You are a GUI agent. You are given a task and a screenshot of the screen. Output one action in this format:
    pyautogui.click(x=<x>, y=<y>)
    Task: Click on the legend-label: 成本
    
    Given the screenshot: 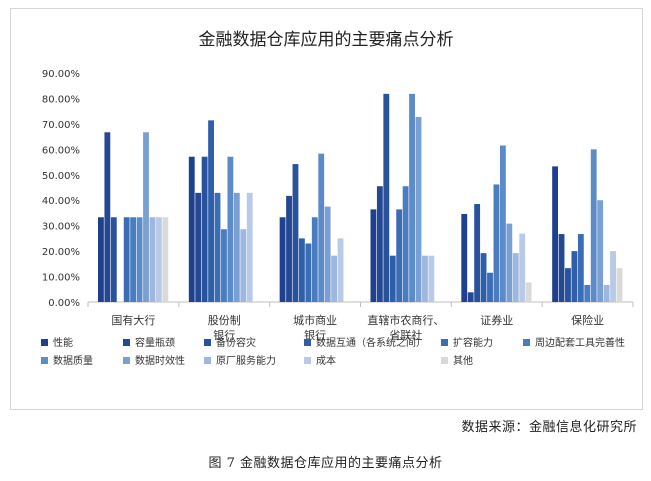 What is the action you would take?
    pyautogui.click(x=326, y=360)
    